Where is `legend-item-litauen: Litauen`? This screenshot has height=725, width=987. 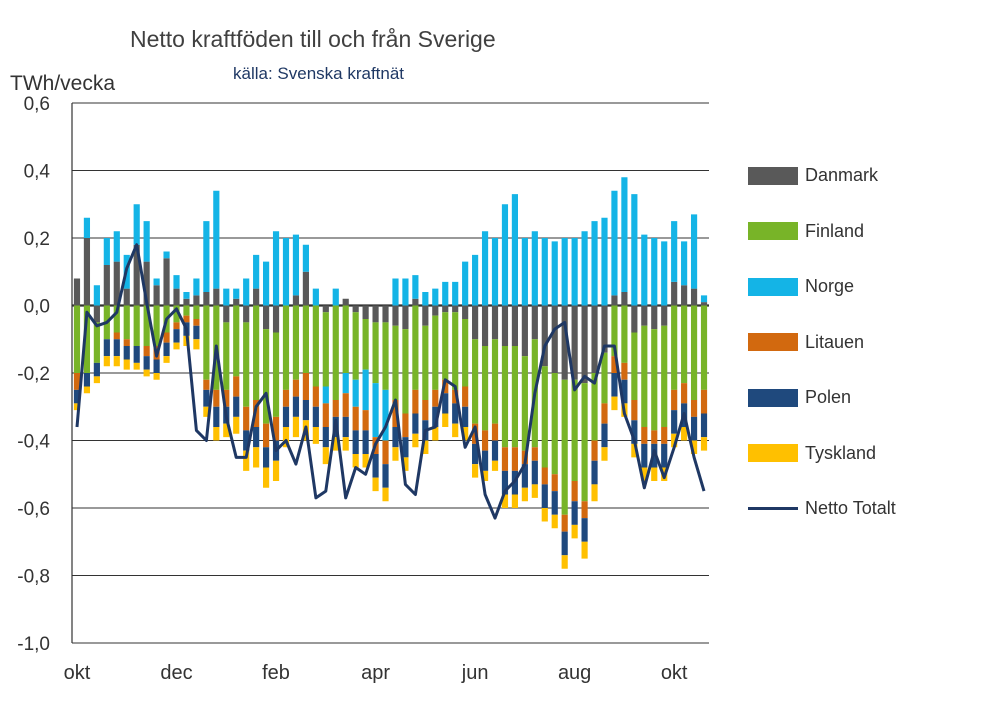
legend-item-litauen: Litauen is located at coordinates (822, 343).